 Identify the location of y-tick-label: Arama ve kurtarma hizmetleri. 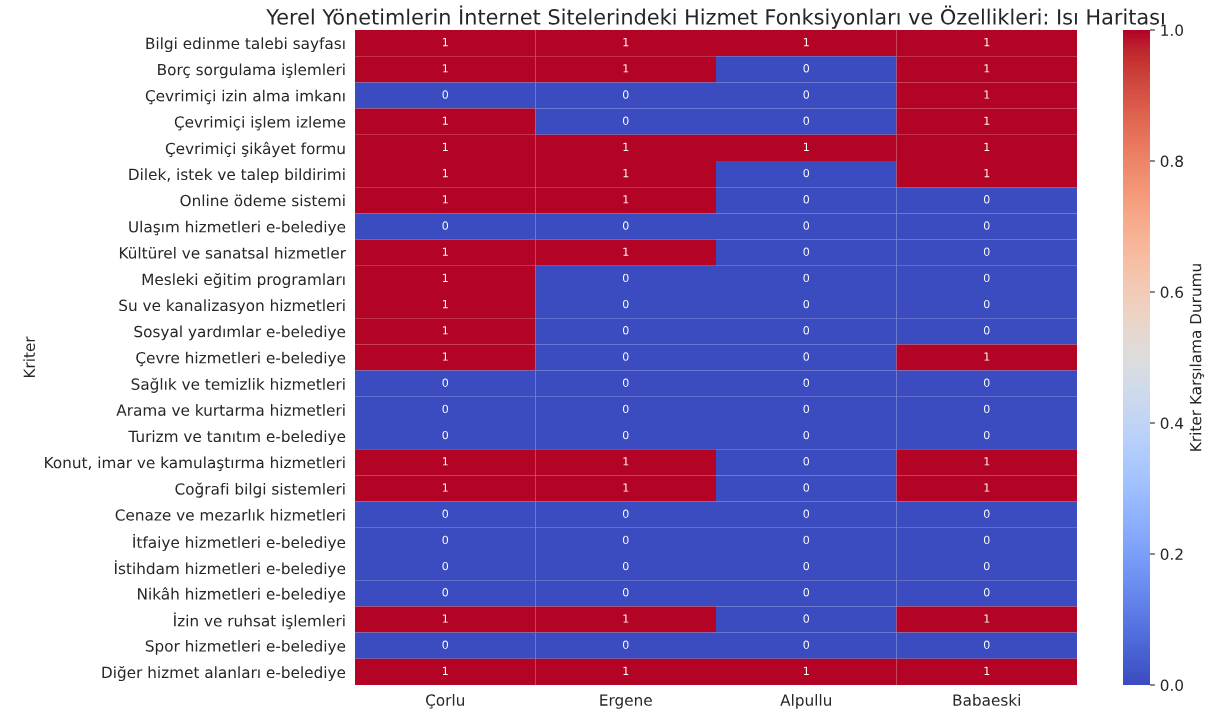
(230, 410).